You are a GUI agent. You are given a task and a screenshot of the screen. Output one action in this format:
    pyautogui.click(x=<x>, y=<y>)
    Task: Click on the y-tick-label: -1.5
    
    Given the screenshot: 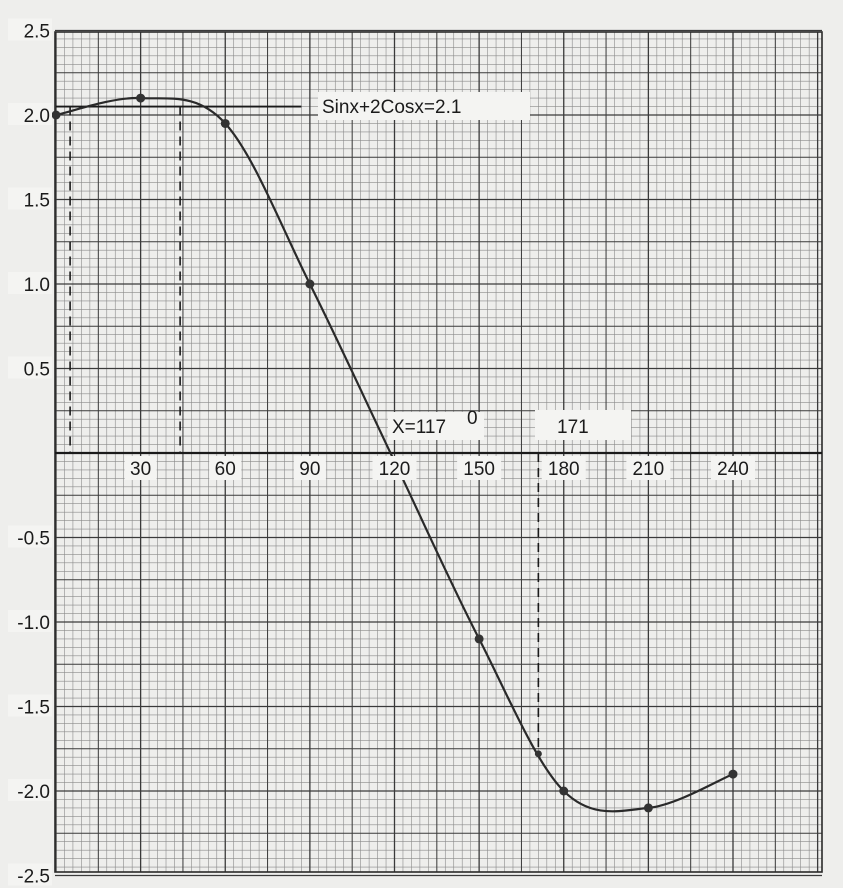 What is the action you would take?
    pyautogui.click(x=33, y=708)
    